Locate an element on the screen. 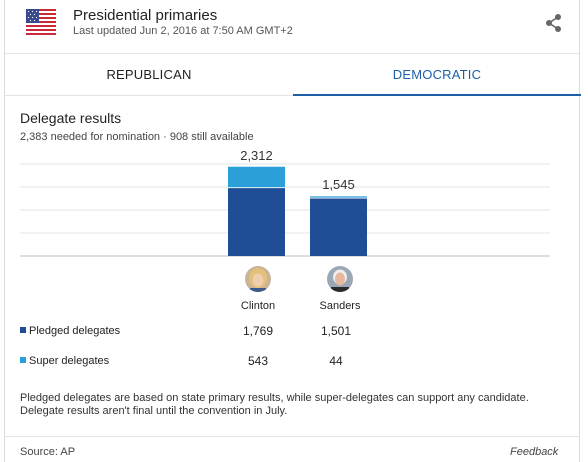  super-label-text: Super delegates is located at coordinates (69, 361).